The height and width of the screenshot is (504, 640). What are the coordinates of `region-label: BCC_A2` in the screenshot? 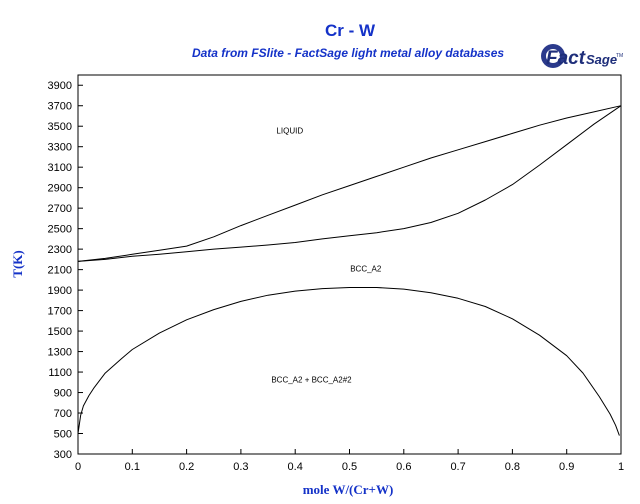 It's located at (366, 269).